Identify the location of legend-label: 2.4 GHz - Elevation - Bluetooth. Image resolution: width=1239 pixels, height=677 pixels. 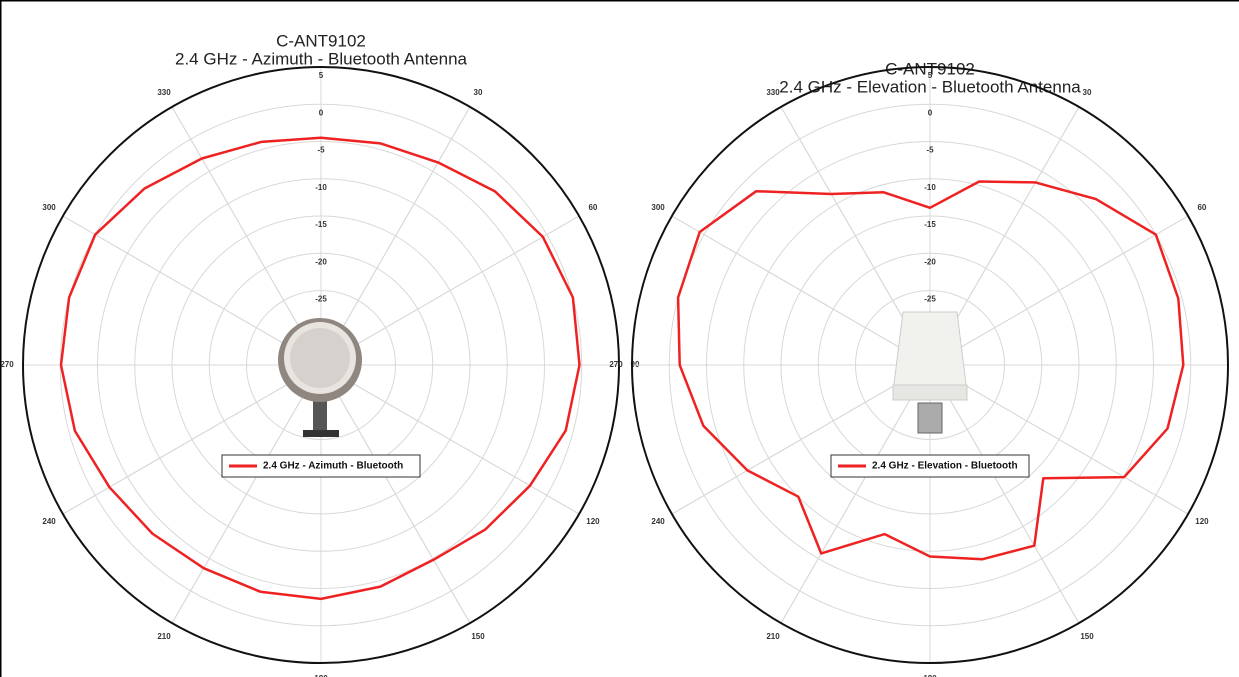
(945, 466).